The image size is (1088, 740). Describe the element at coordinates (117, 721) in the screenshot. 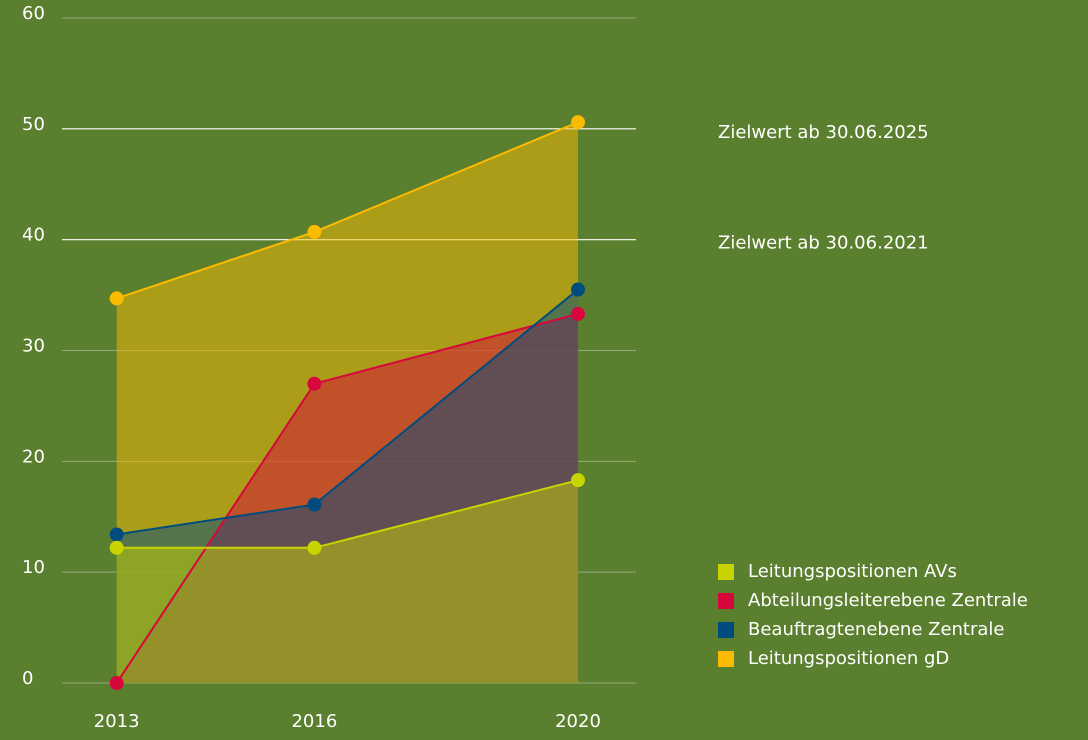

I see `x-tick-label: 2013` at that location.